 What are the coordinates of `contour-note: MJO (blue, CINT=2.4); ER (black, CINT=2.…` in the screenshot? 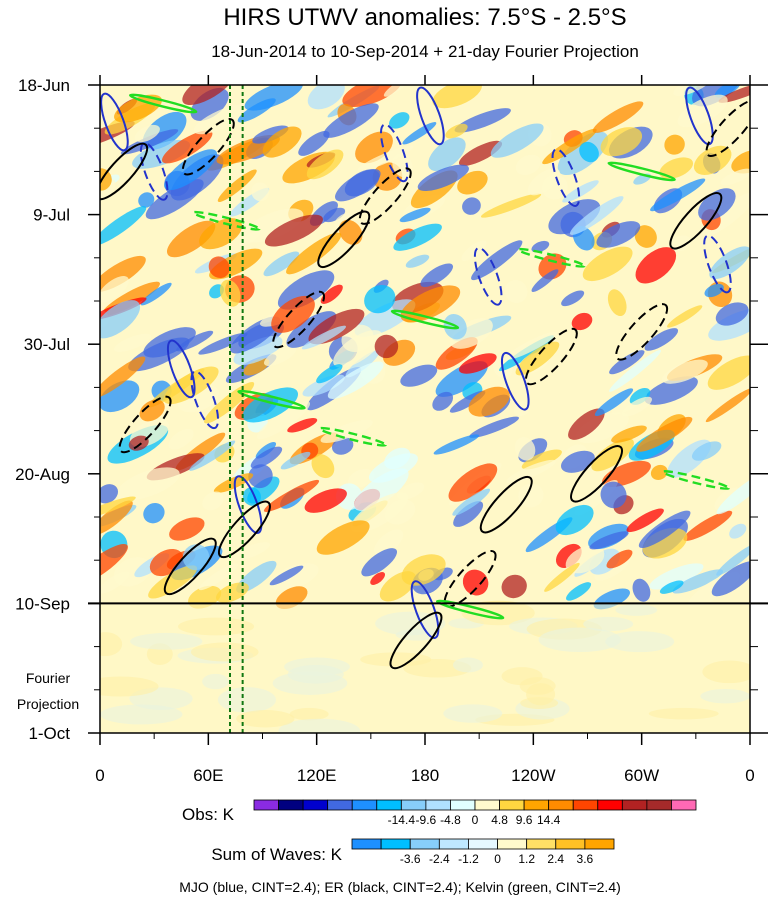 It's located at (400, 887).